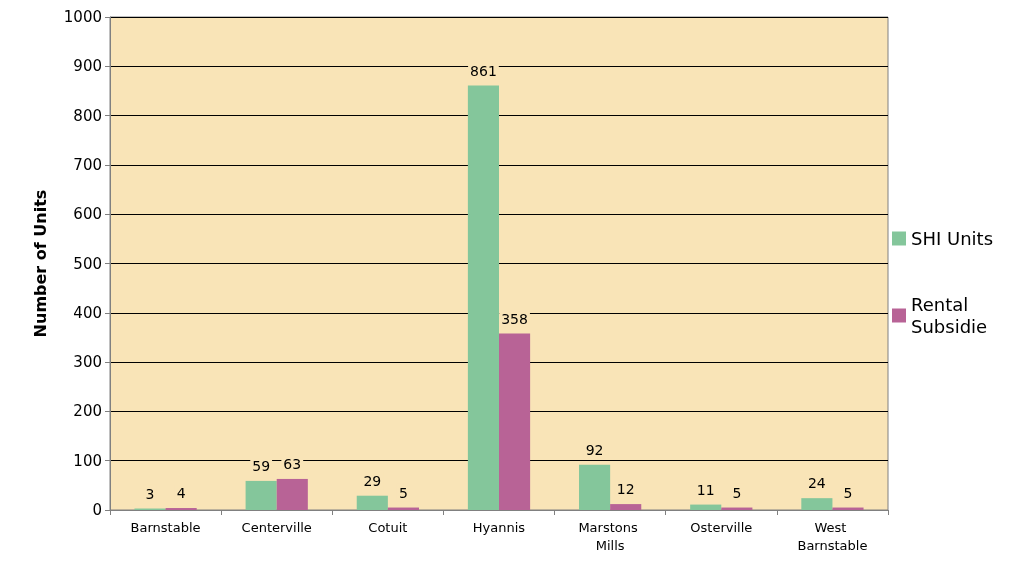  I want to click on x-tick-label: Osterville, so click(721, 527).